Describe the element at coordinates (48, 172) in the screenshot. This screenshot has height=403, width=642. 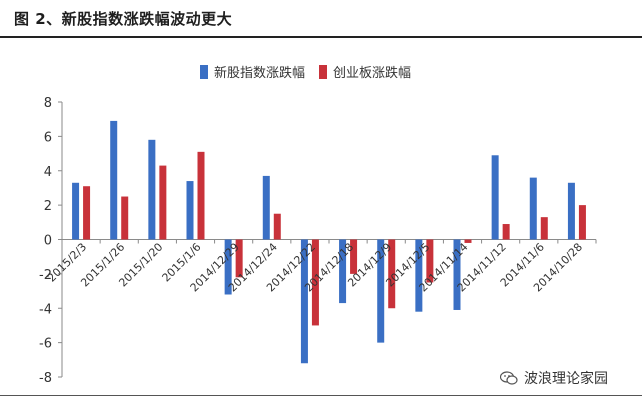
I see `y-tick-label: 4` at that location.